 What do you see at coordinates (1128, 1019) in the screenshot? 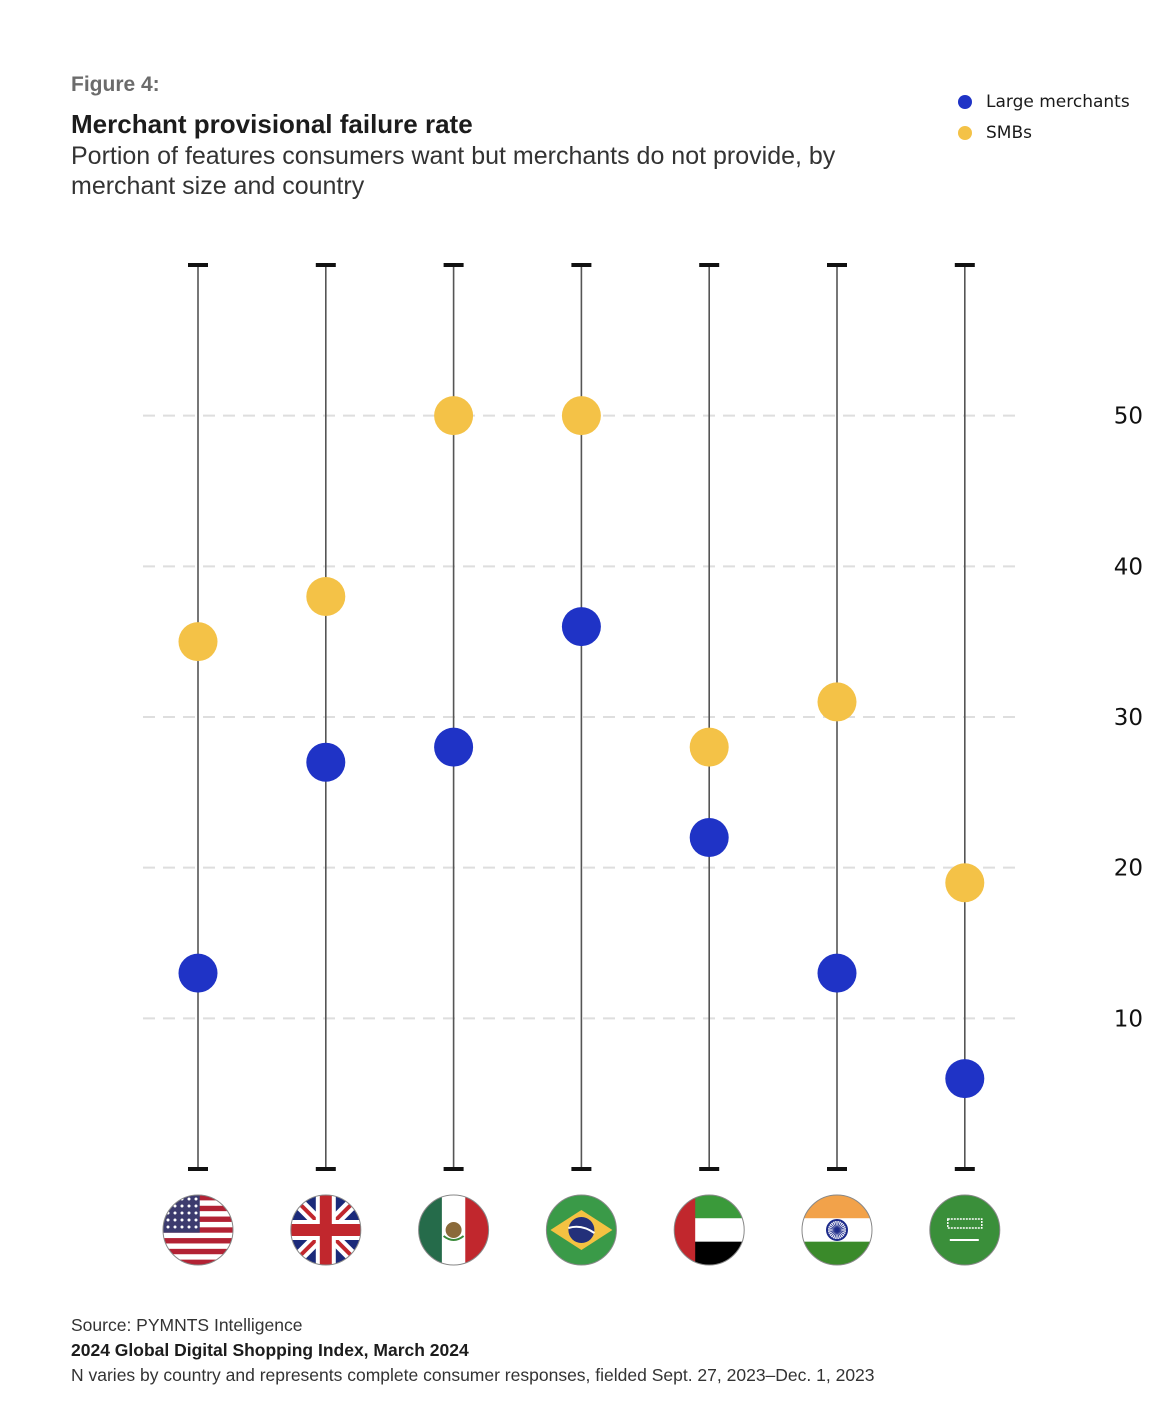
I see `y-tick-label: 10` at bounding box center [1128, 1019].